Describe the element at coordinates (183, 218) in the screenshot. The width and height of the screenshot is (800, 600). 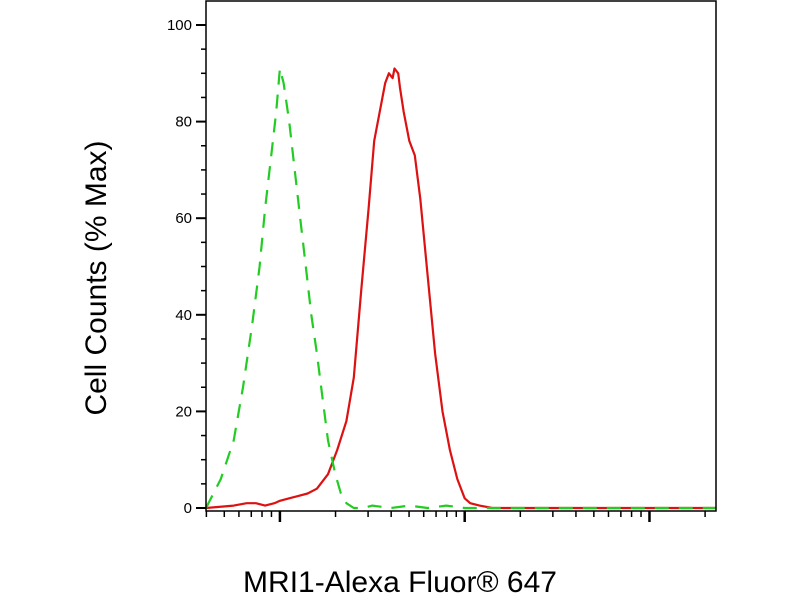
I see `y-tick-label: 60` at that location.